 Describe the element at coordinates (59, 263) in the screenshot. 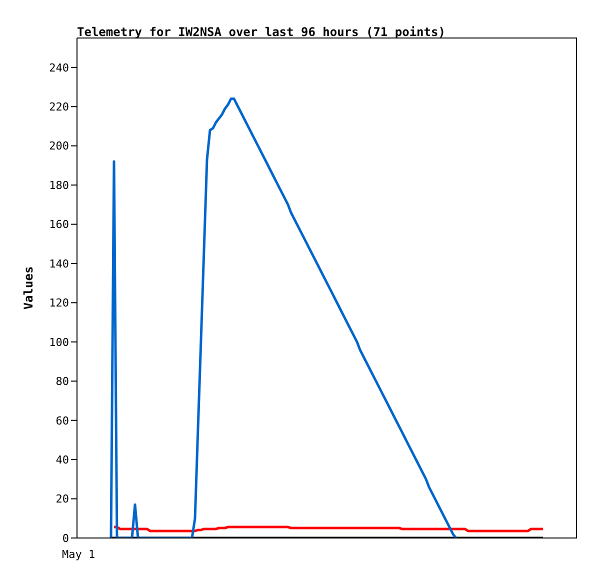

I see `y-tick-label: 140` at that location.